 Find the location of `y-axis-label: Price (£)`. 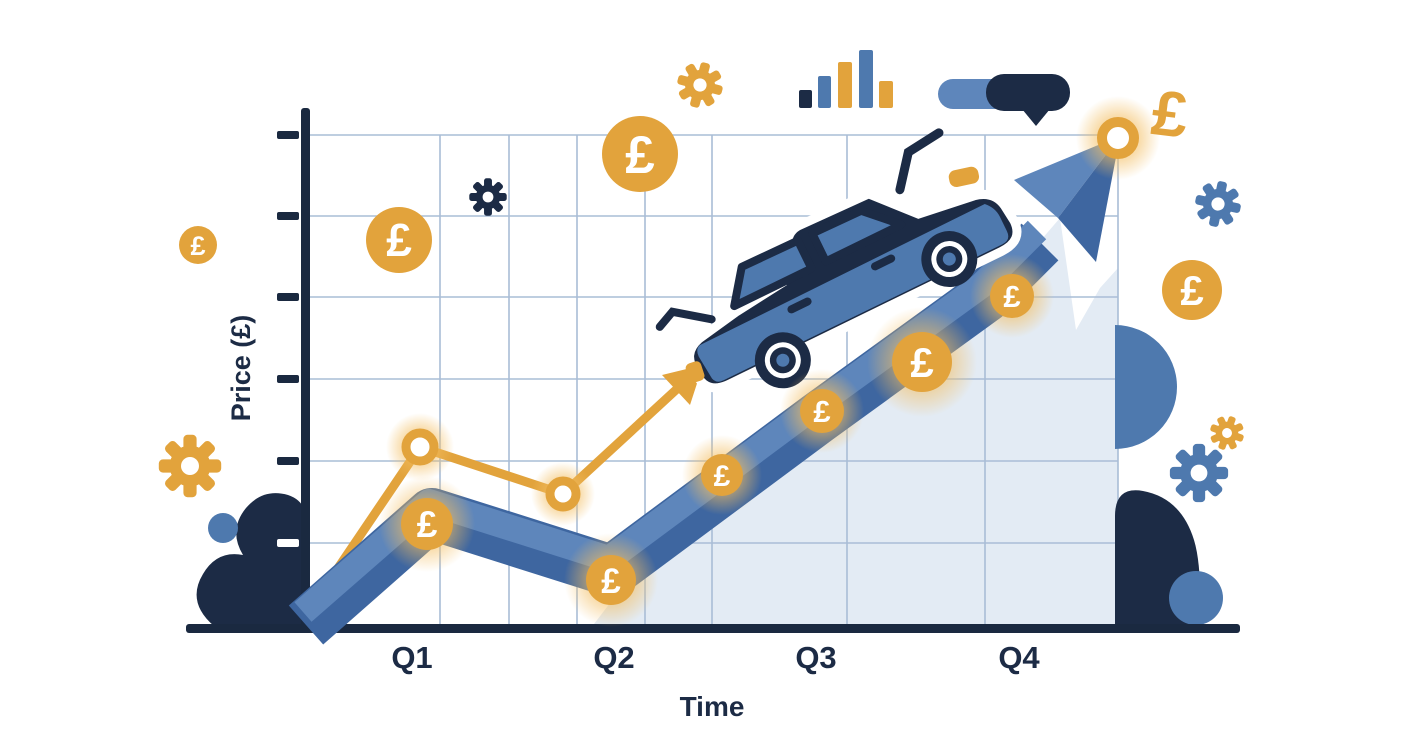

y-axis-label: Price (£) is located at coordinates (241, 368).